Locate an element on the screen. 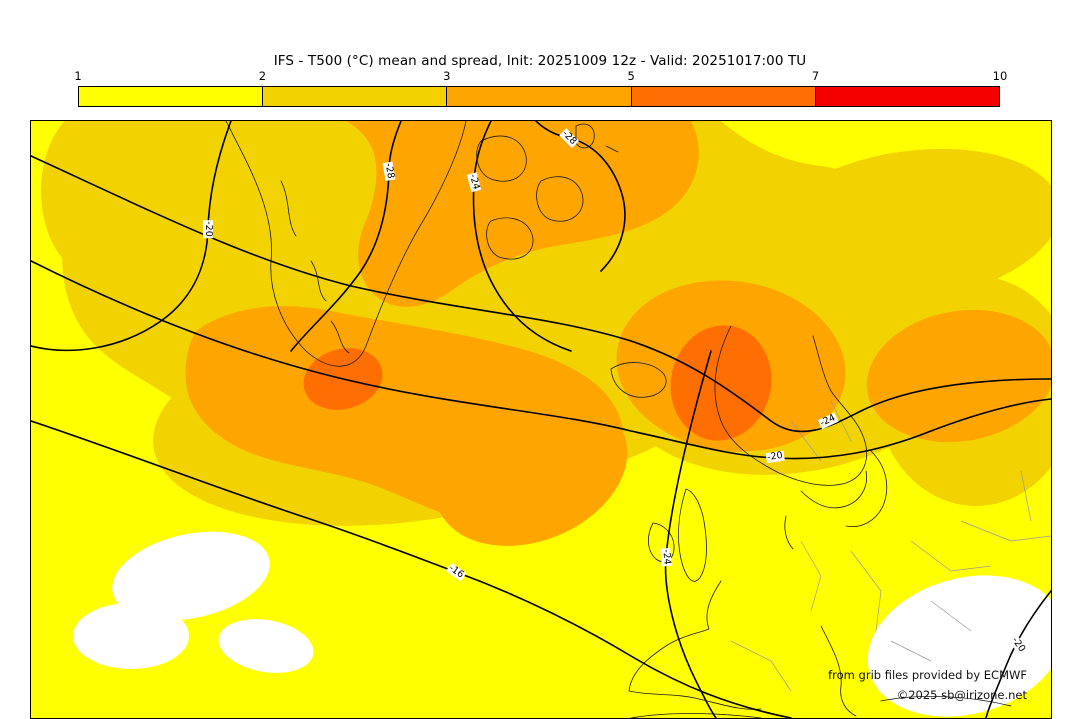  colorbar is located at coordinates (539, 96).